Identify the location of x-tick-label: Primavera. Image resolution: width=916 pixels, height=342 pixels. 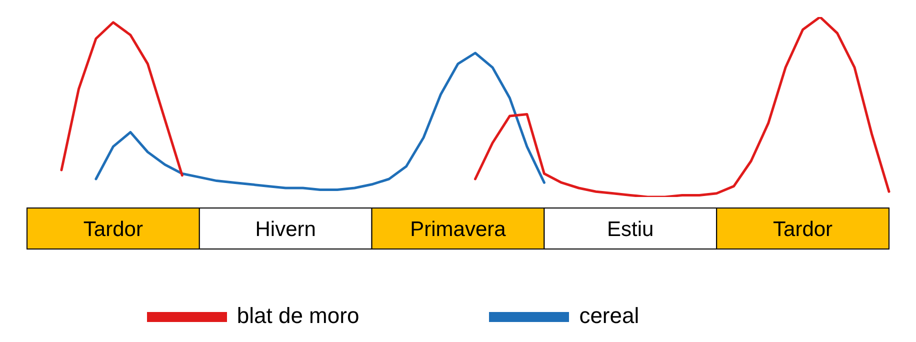
(458, 229).